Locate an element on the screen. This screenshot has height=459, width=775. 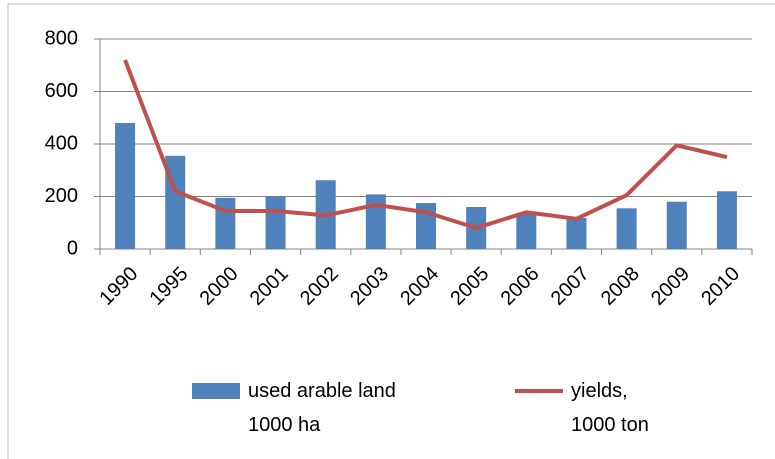
x-tick-label: 2003 is located at coordinates (369, 286).